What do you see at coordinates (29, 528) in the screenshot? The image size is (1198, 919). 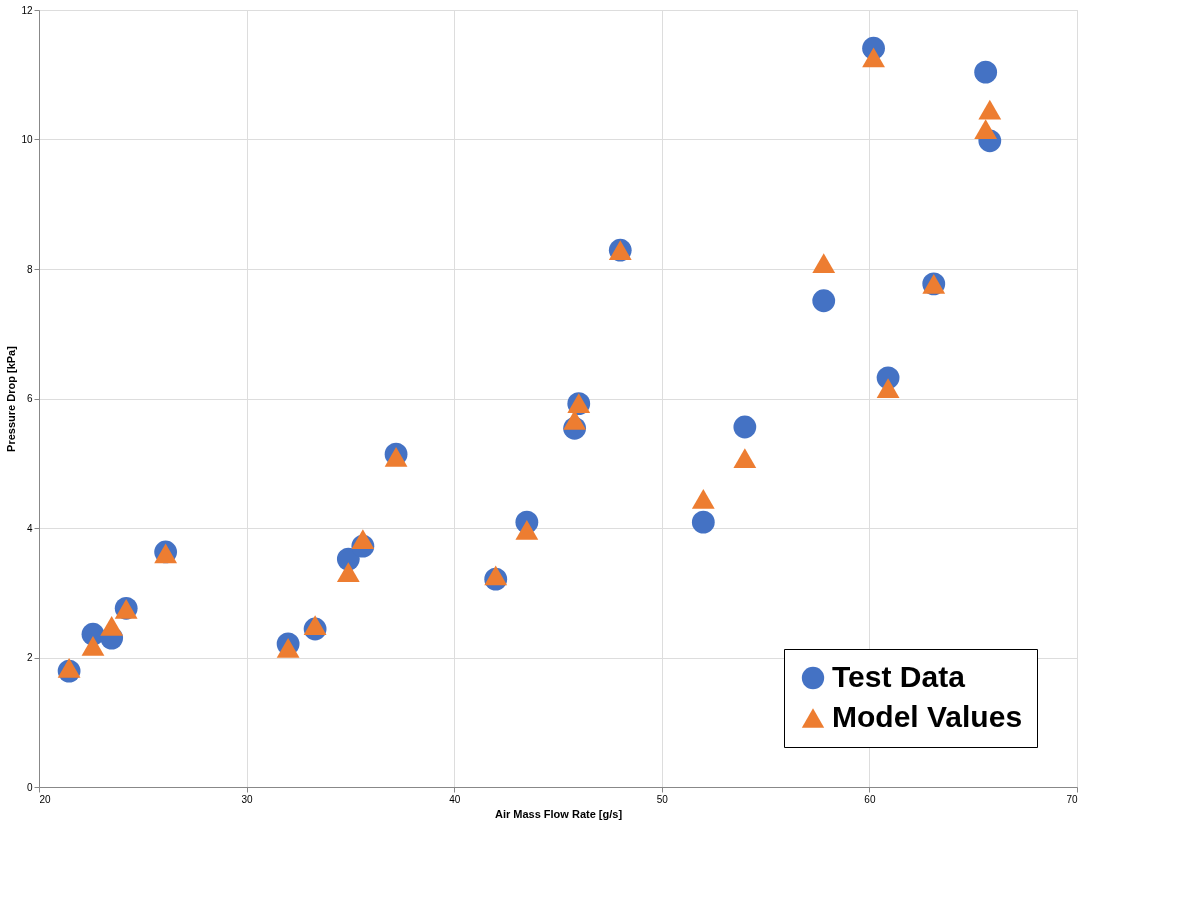 I see `y-tick-label: 4` at bounding box center [29, 528].